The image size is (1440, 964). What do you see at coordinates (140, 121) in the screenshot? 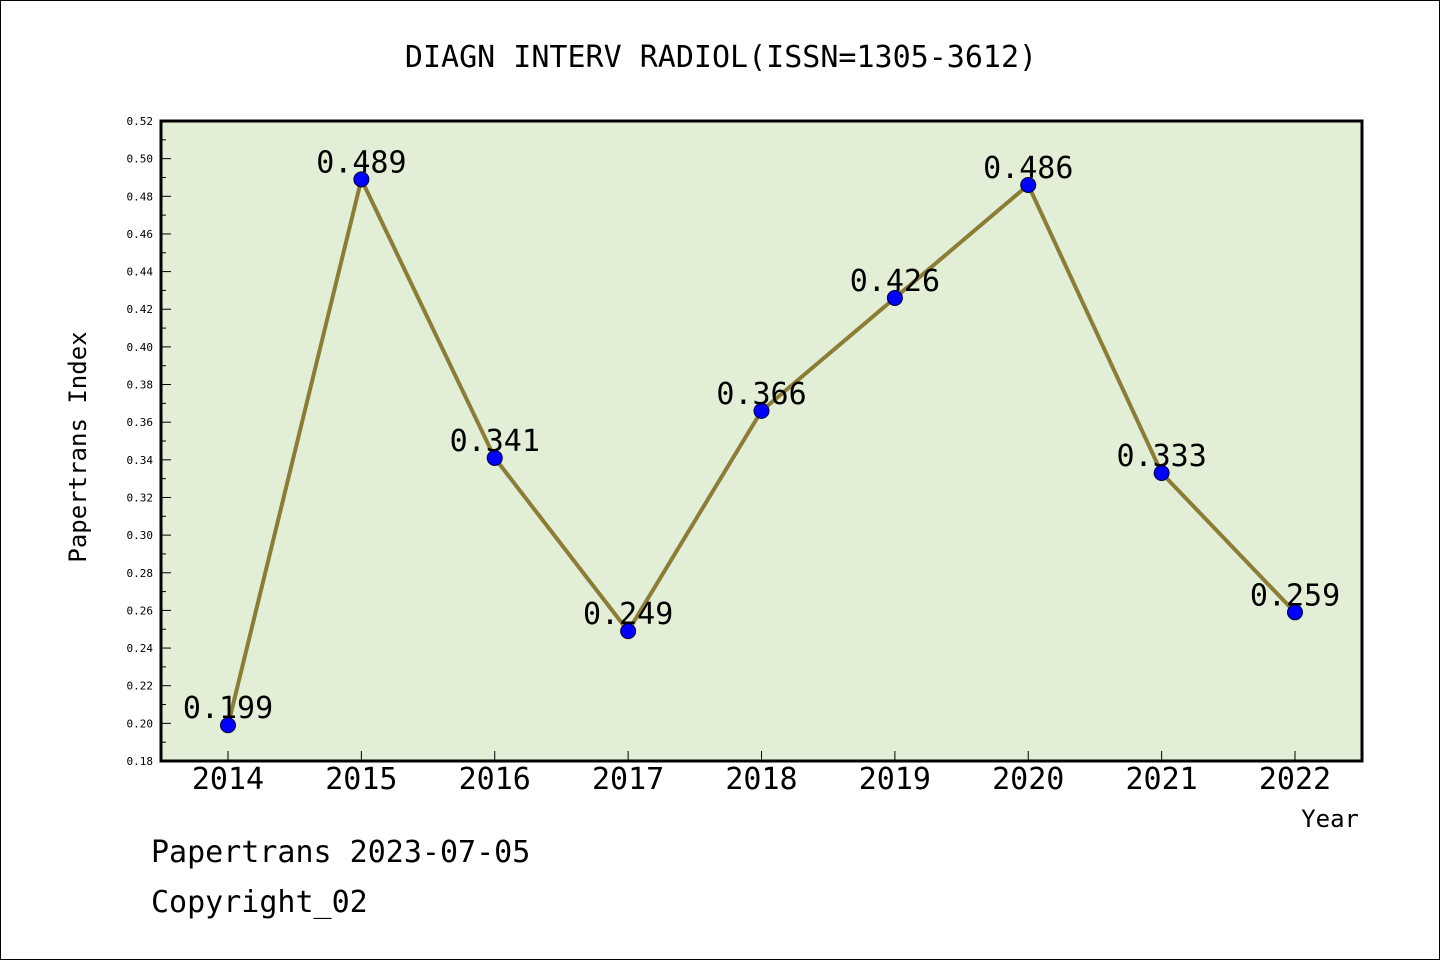
I see `y-tick-label: 0.52` at bounding box center [140, 121].